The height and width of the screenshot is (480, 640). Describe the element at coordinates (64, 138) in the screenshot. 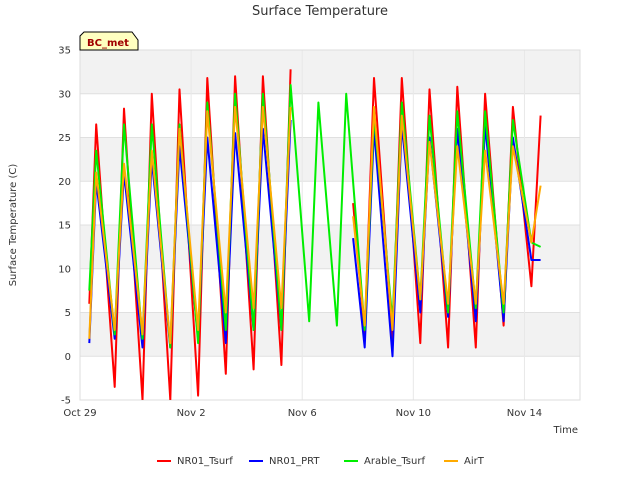

I see `y-tick-label: 25` at that location.